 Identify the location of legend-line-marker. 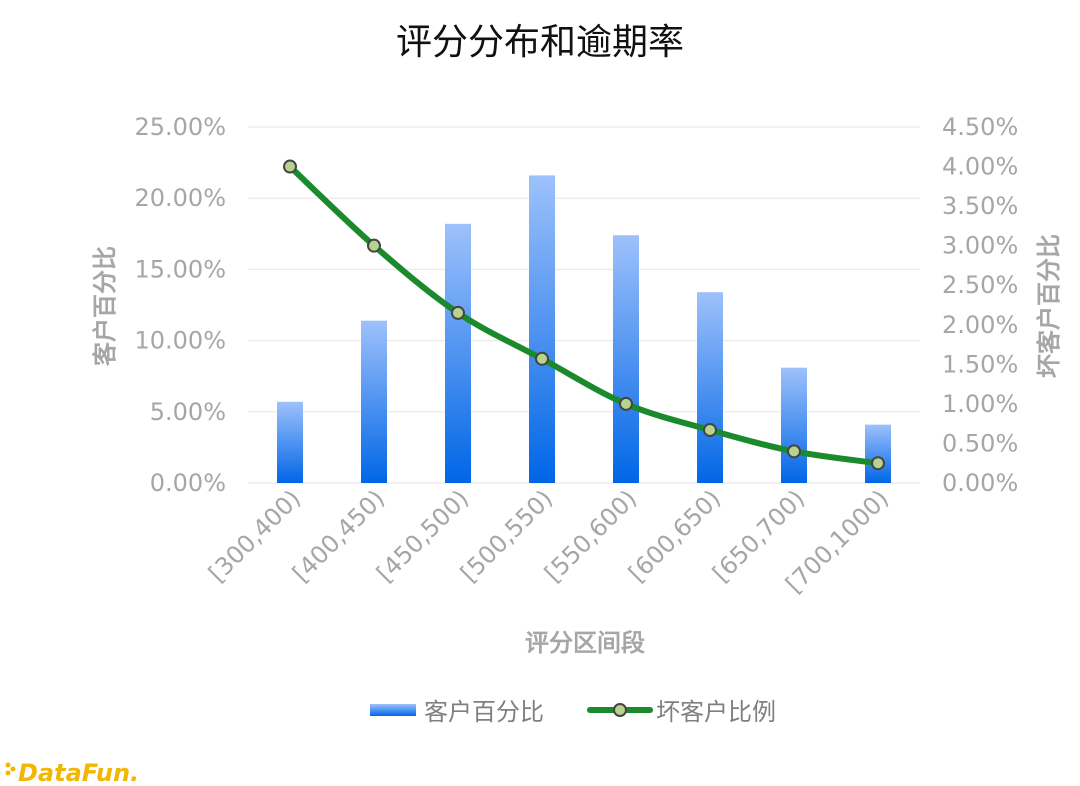
(620, 710).